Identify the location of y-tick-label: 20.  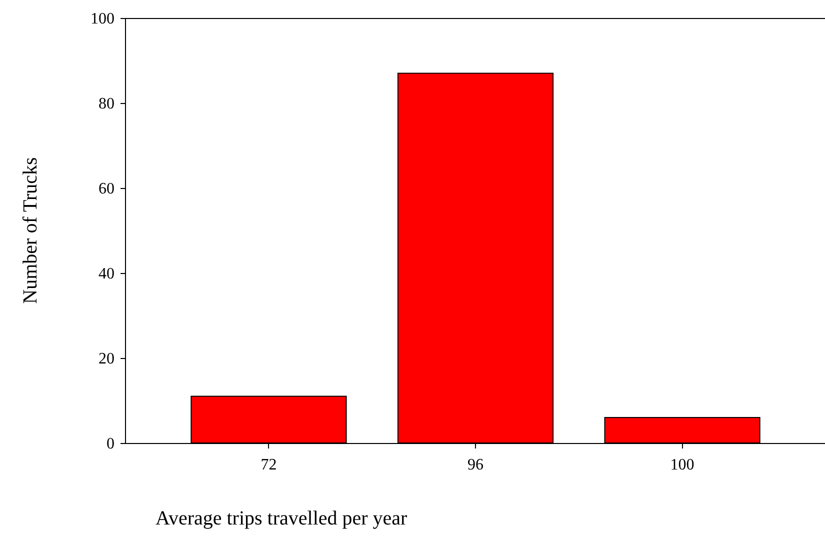
(106, 359).